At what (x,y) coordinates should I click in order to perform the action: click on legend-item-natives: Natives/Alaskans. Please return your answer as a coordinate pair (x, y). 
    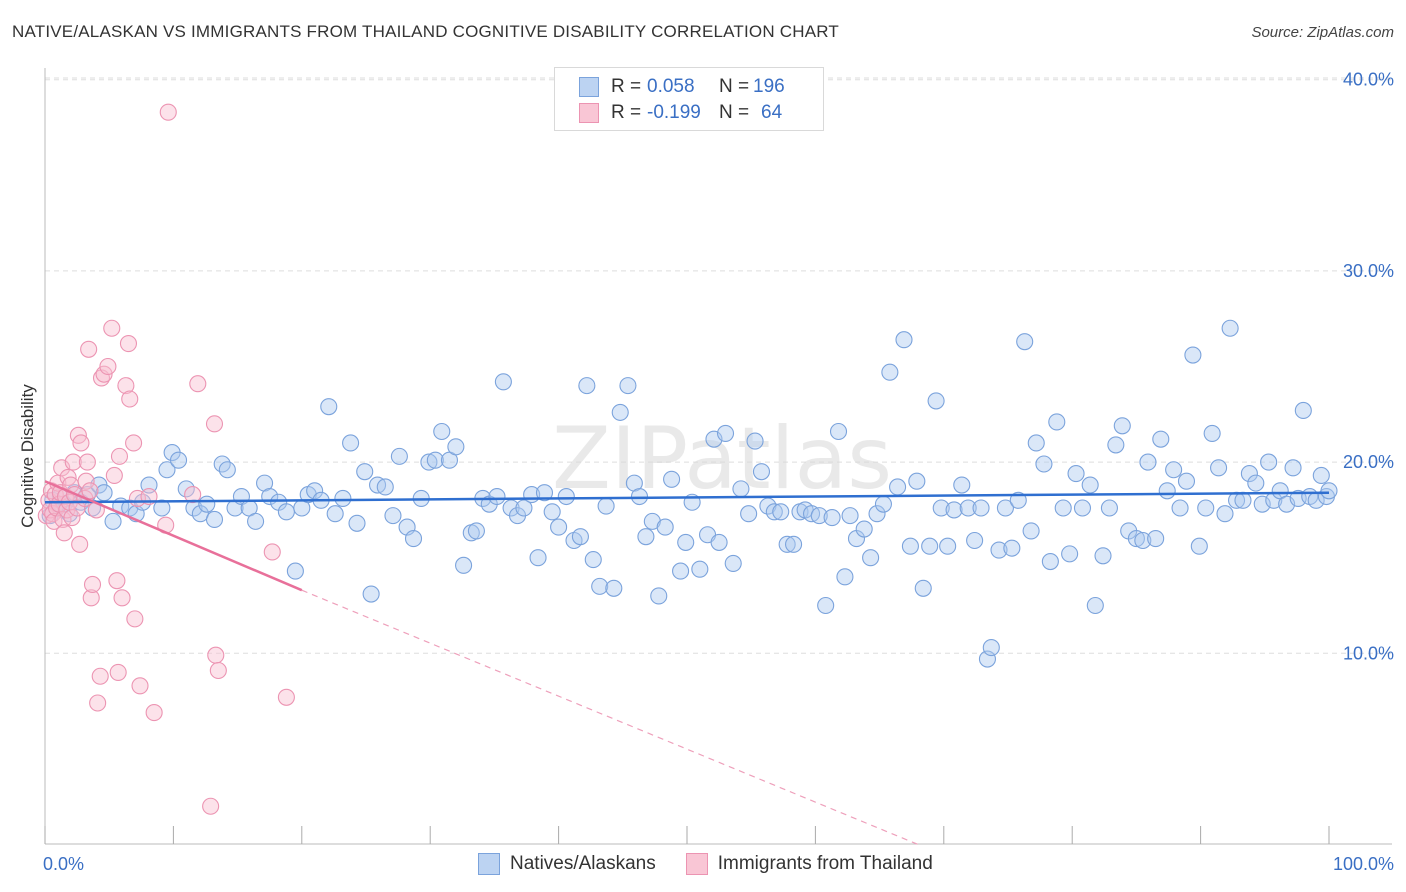
    Looking at the image, I should click on (567, 864).